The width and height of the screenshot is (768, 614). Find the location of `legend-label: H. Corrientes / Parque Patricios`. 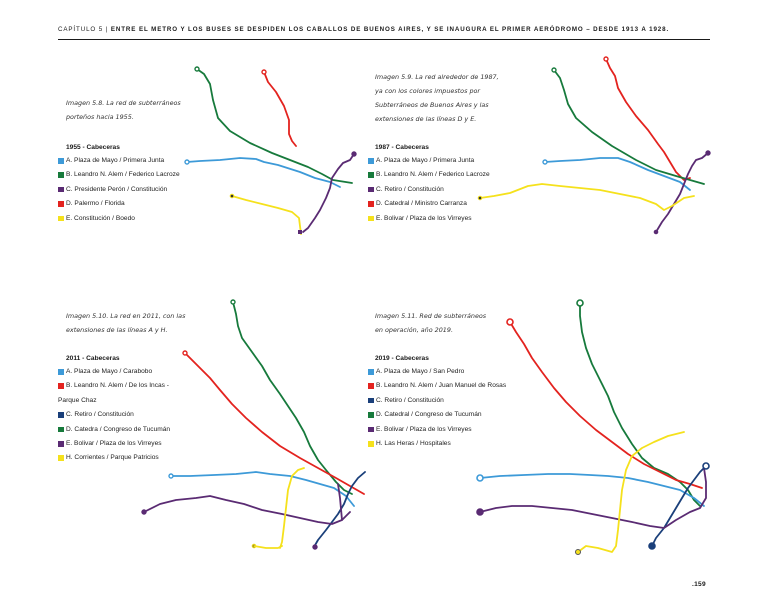

legend-label: H. Corrientes / Parque Patricios is located at coordinates (112, 458).